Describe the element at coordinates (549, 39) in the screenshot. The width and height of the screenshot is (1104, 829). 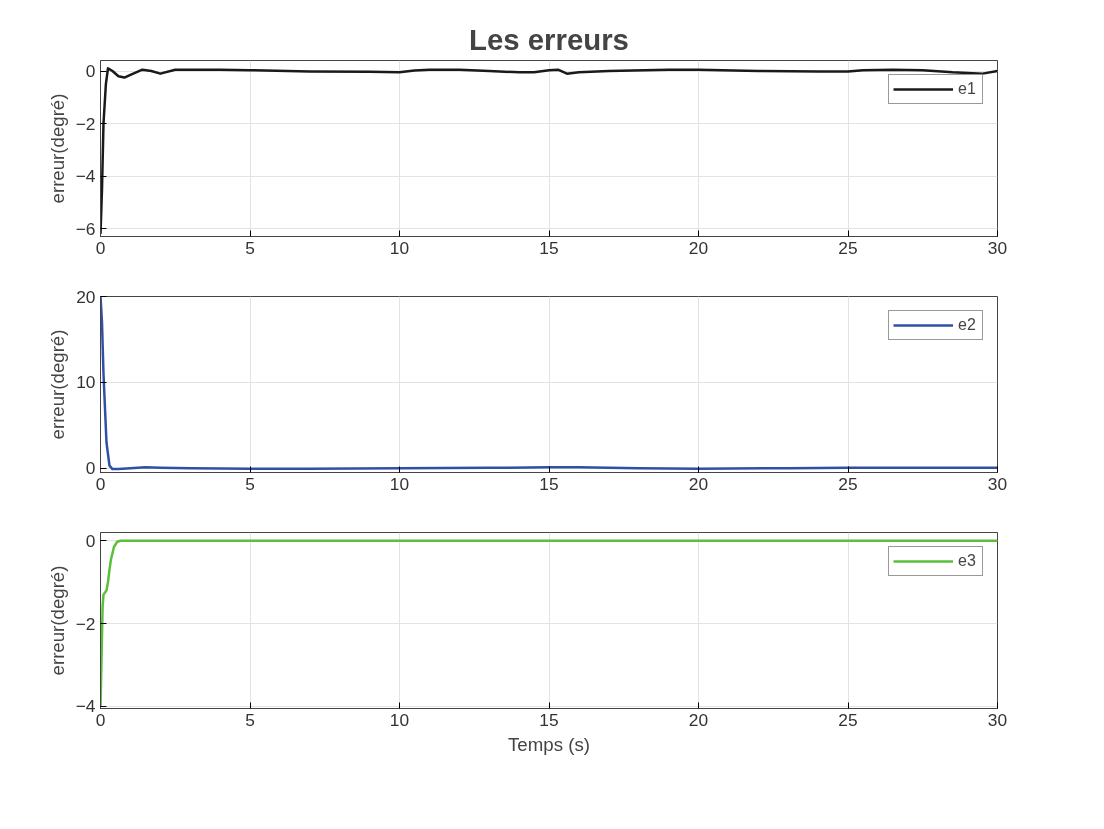
I see `chart-title: Les erreurs` at that location.